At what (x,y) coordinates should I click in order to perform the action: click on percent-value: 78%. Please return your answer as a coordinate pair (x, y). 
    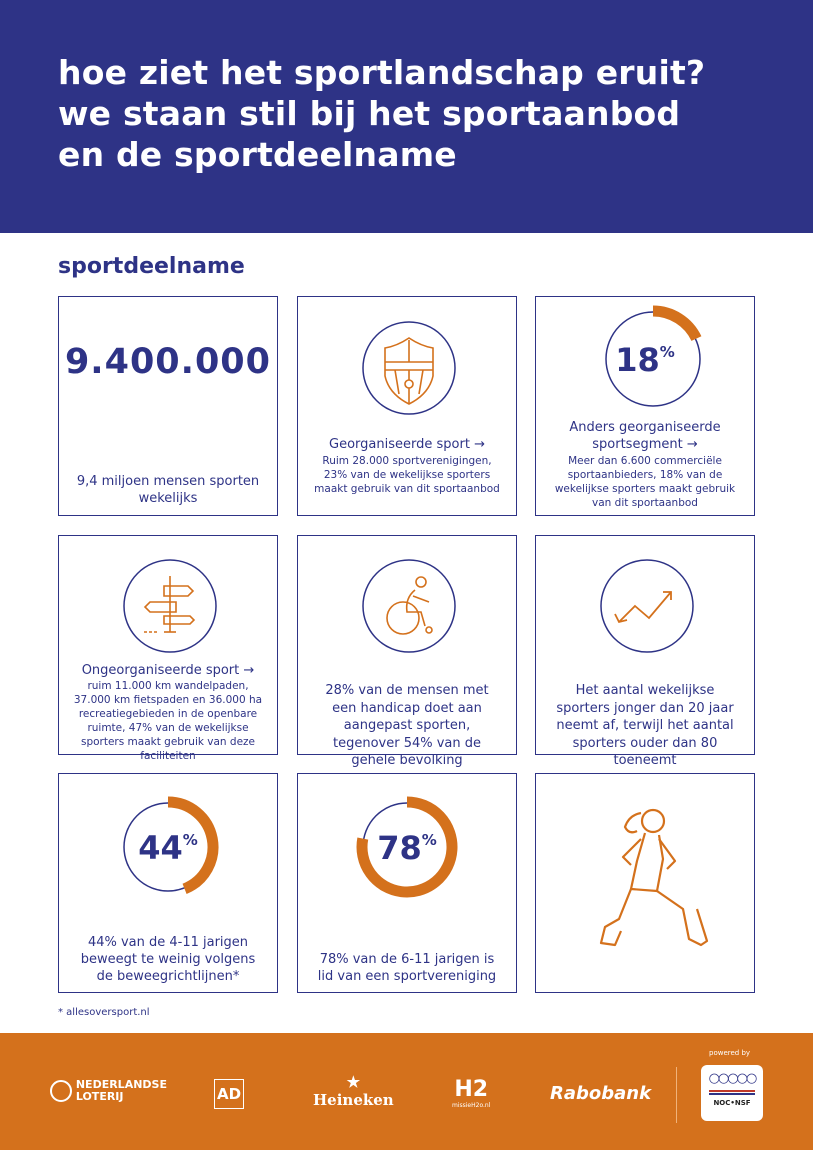
    Looking at the image, I should click on (407, 848).